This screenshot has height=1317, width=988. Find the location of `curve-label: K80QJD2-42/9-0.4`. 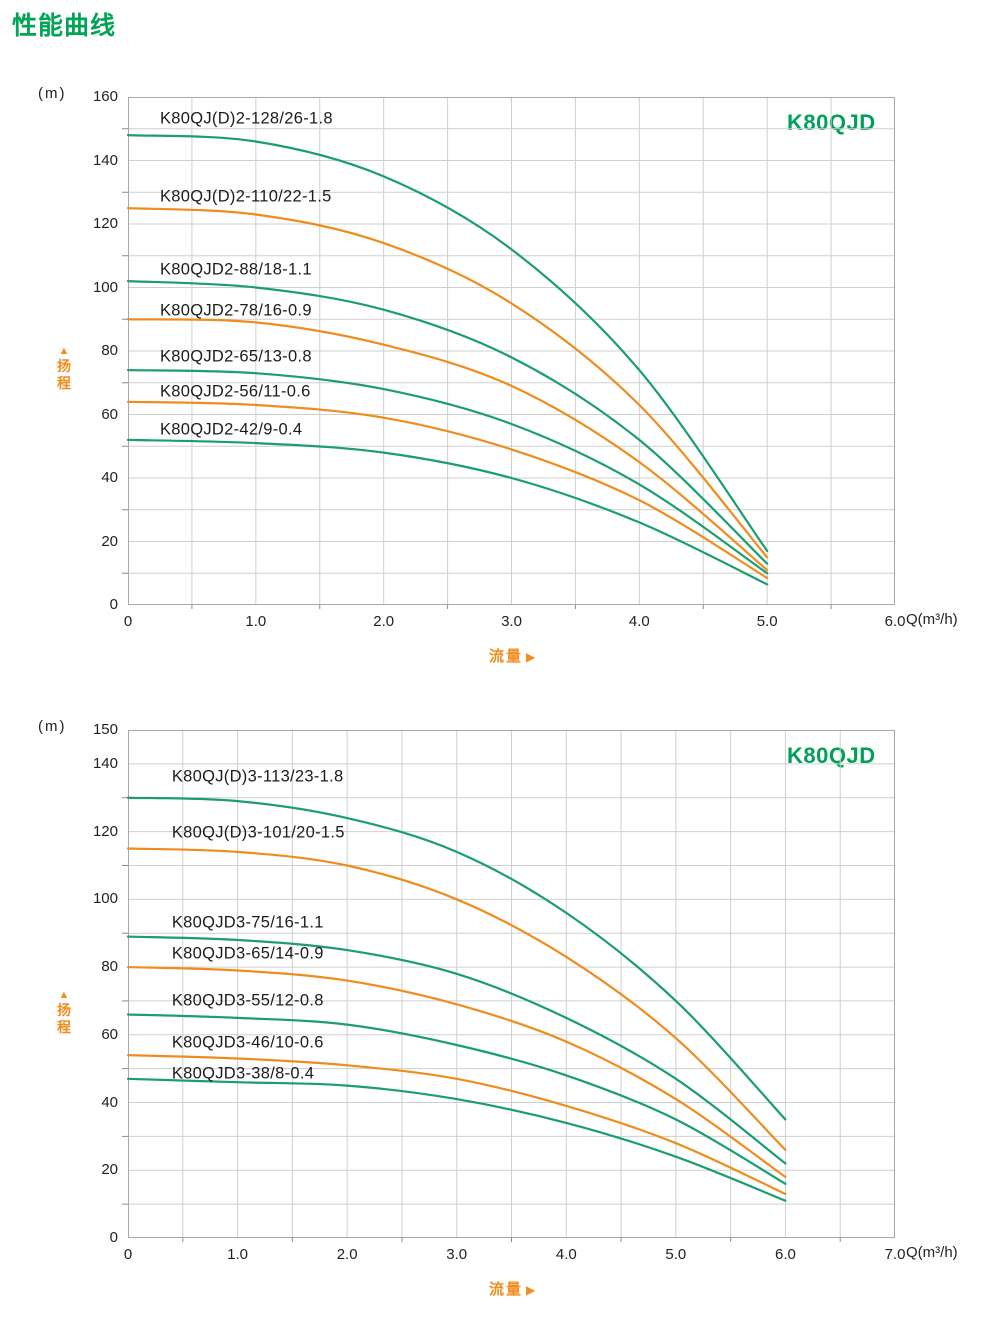

curve-label: K80QJD2-42/9-0.4 is located at coordinates (231, 429).